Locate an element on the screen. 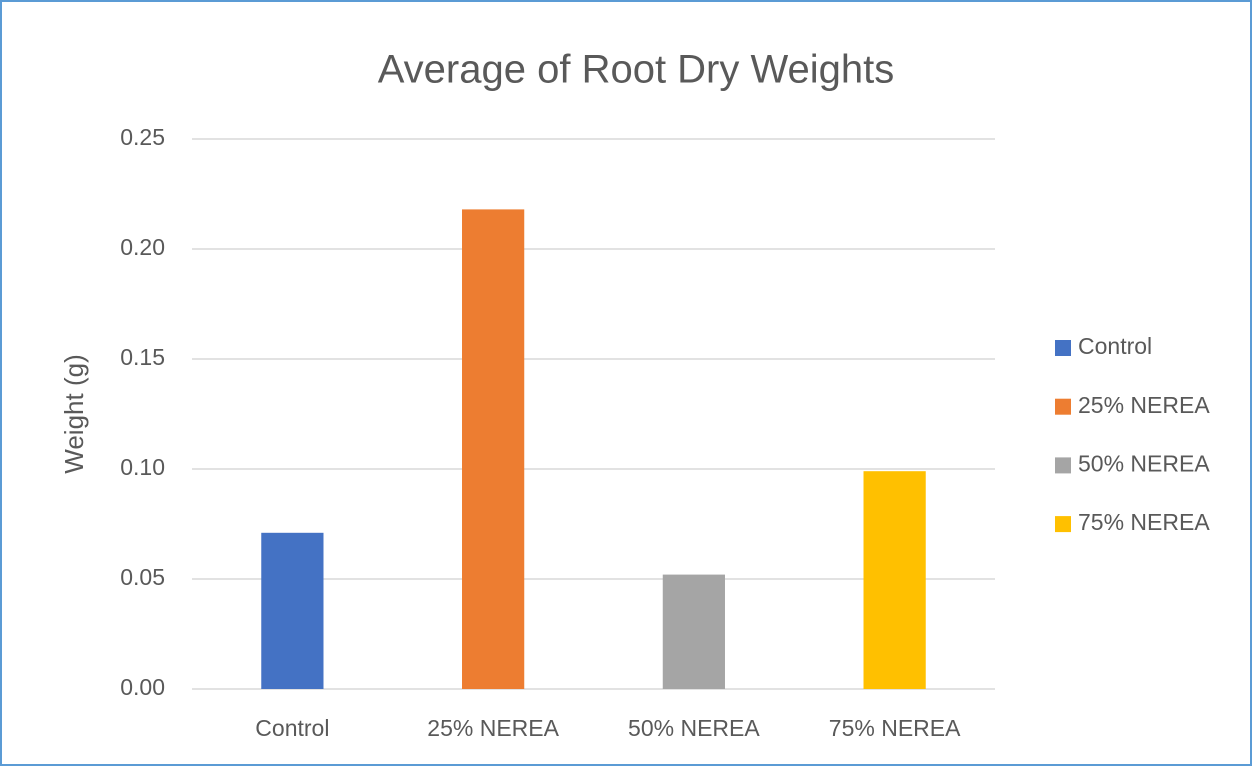 The image size is (1253, 767). x-tick-label: 50% NEREA is located at coordinates (694, 728).